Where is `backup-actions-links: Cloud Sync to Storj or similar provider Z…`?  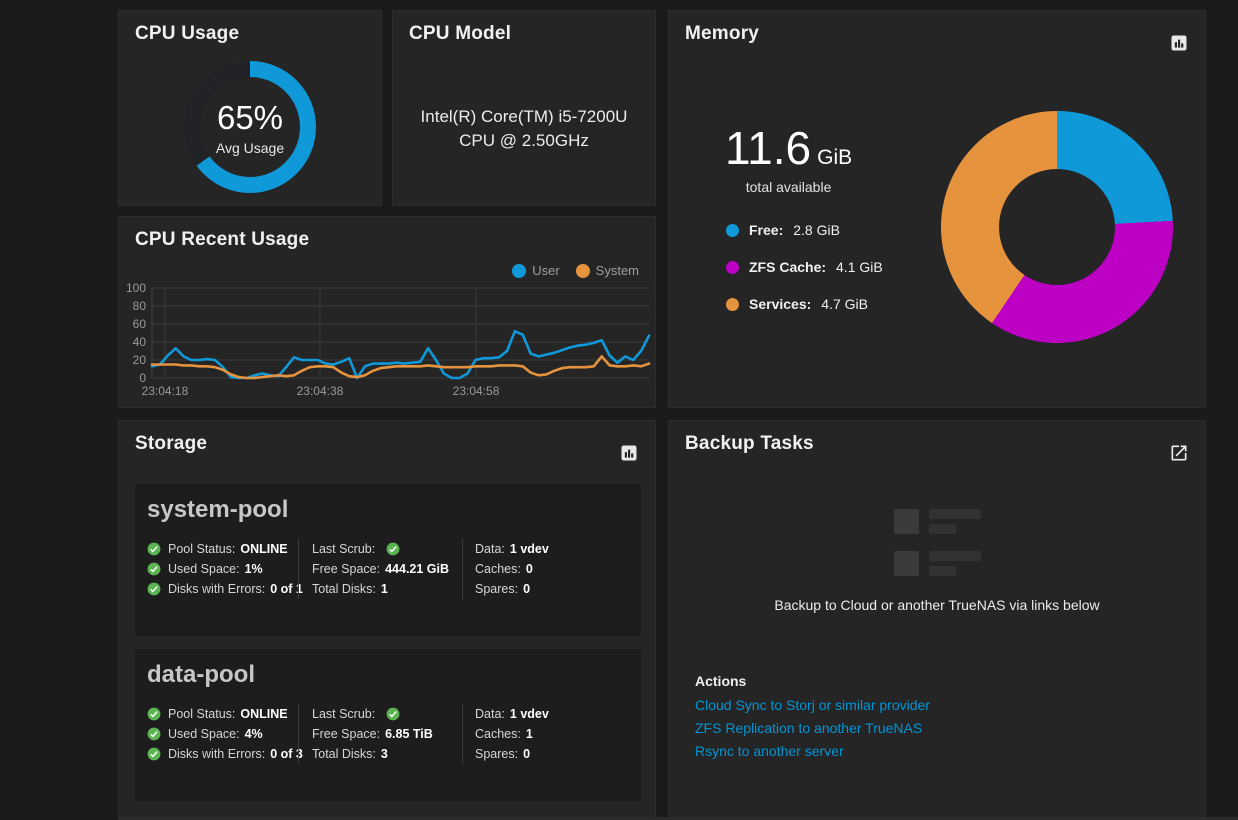
backup-actions-links: Cloud Sync to Storj or similar provider Z… is located at coordinates (812, 728).